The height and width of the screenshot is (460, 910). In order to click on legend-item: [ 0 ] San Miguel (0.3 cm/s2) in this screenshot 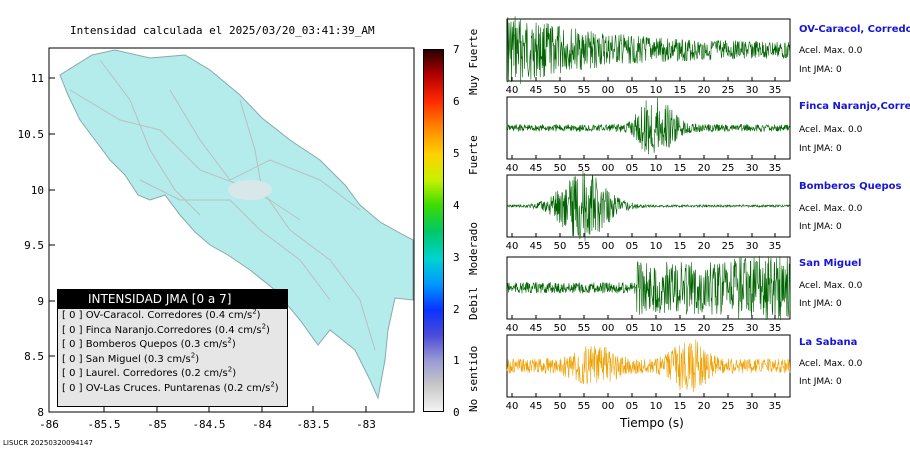, I will do `click(172, 359)`.